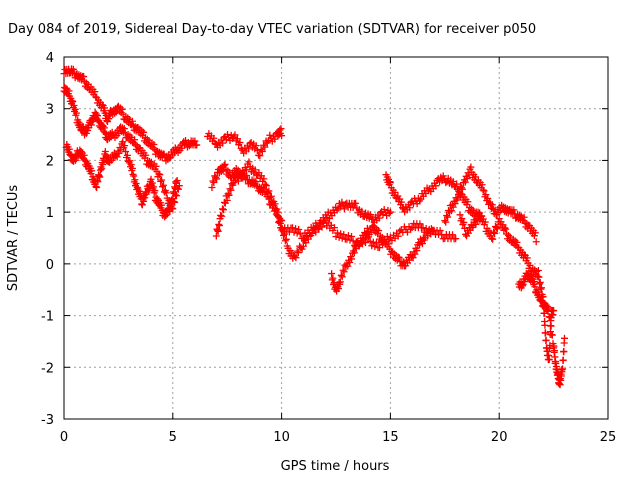 The image size is (640, 480). I want to click on y-tick-label: 1, so click(50, 213).